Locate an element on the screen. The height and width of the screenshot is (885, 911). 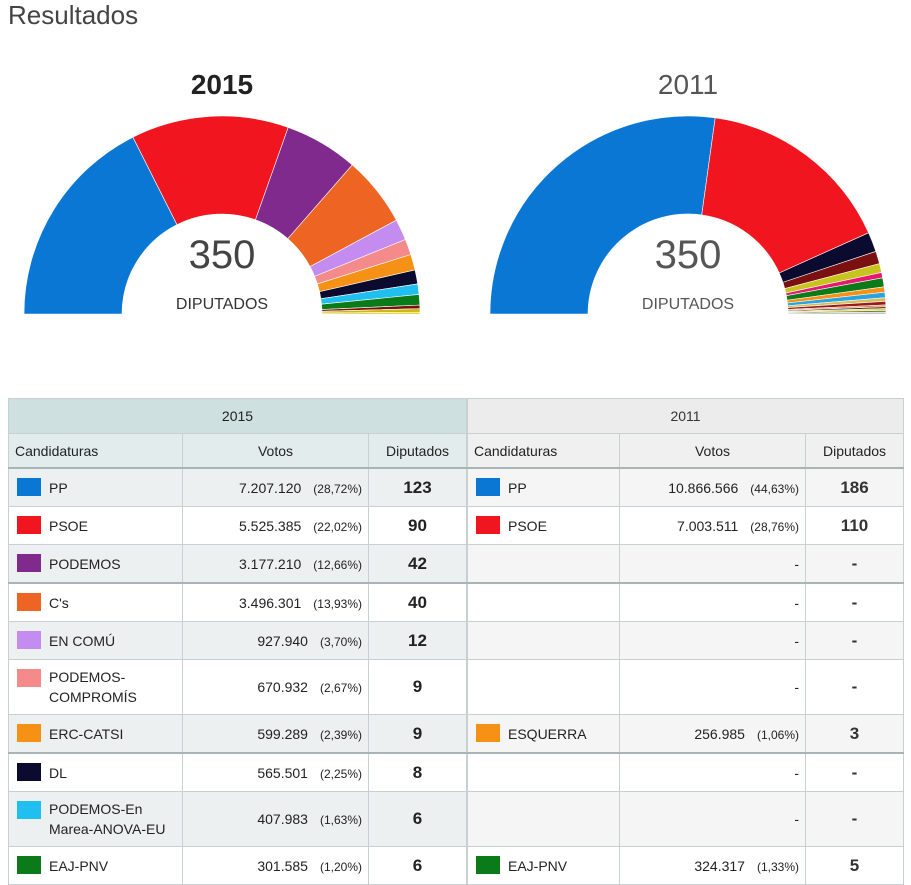
votes-cell: 565.501 (2,25%) is located at coordinates (275, 772).